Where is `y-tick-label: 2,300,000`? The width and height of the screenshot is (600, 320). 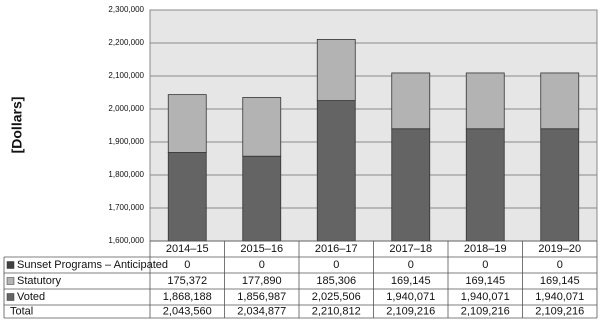 y-tick-label: 2,300,000 is located at coordinates (126, 9).